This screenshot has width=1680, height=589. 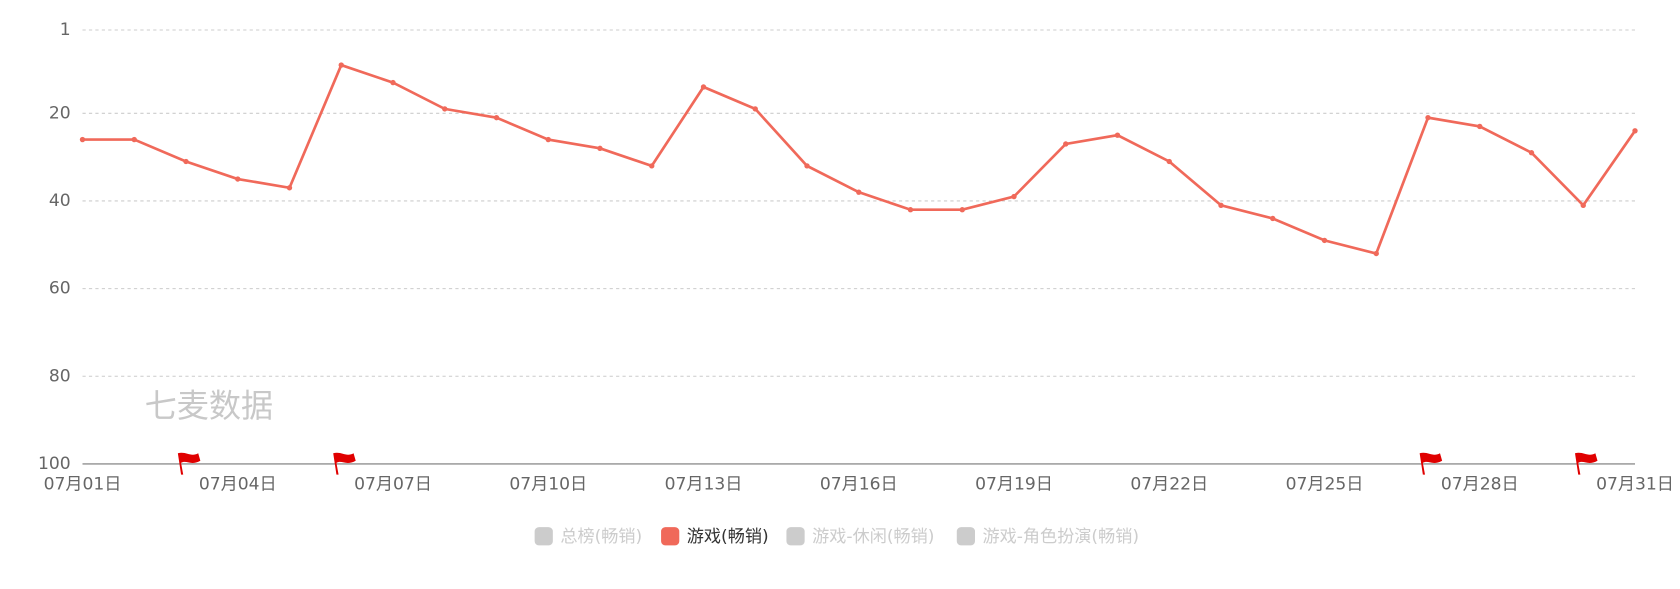 What do you see at coordinates (1014, 484) in the screenshot?
I see `x-tick-label: 07月19日` at bounding box center [1014, 484].